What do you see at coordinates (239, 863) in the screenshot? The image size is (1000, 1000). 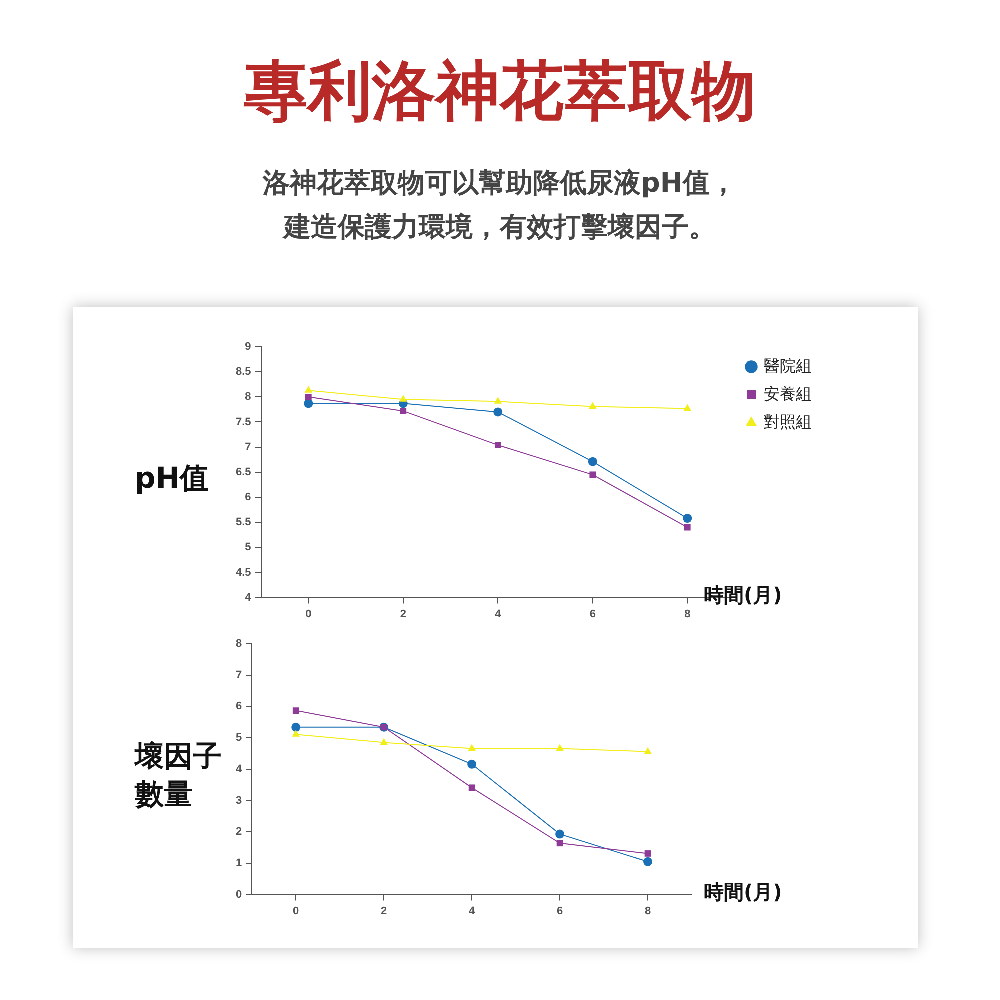 I see `y-tick-label: 1` at bounding box center [239, 863].